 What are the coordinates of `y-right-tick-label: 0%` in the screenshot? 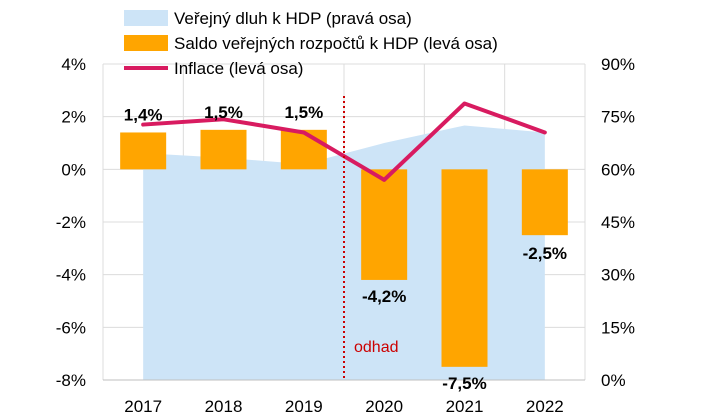 It's located at (613, 380).